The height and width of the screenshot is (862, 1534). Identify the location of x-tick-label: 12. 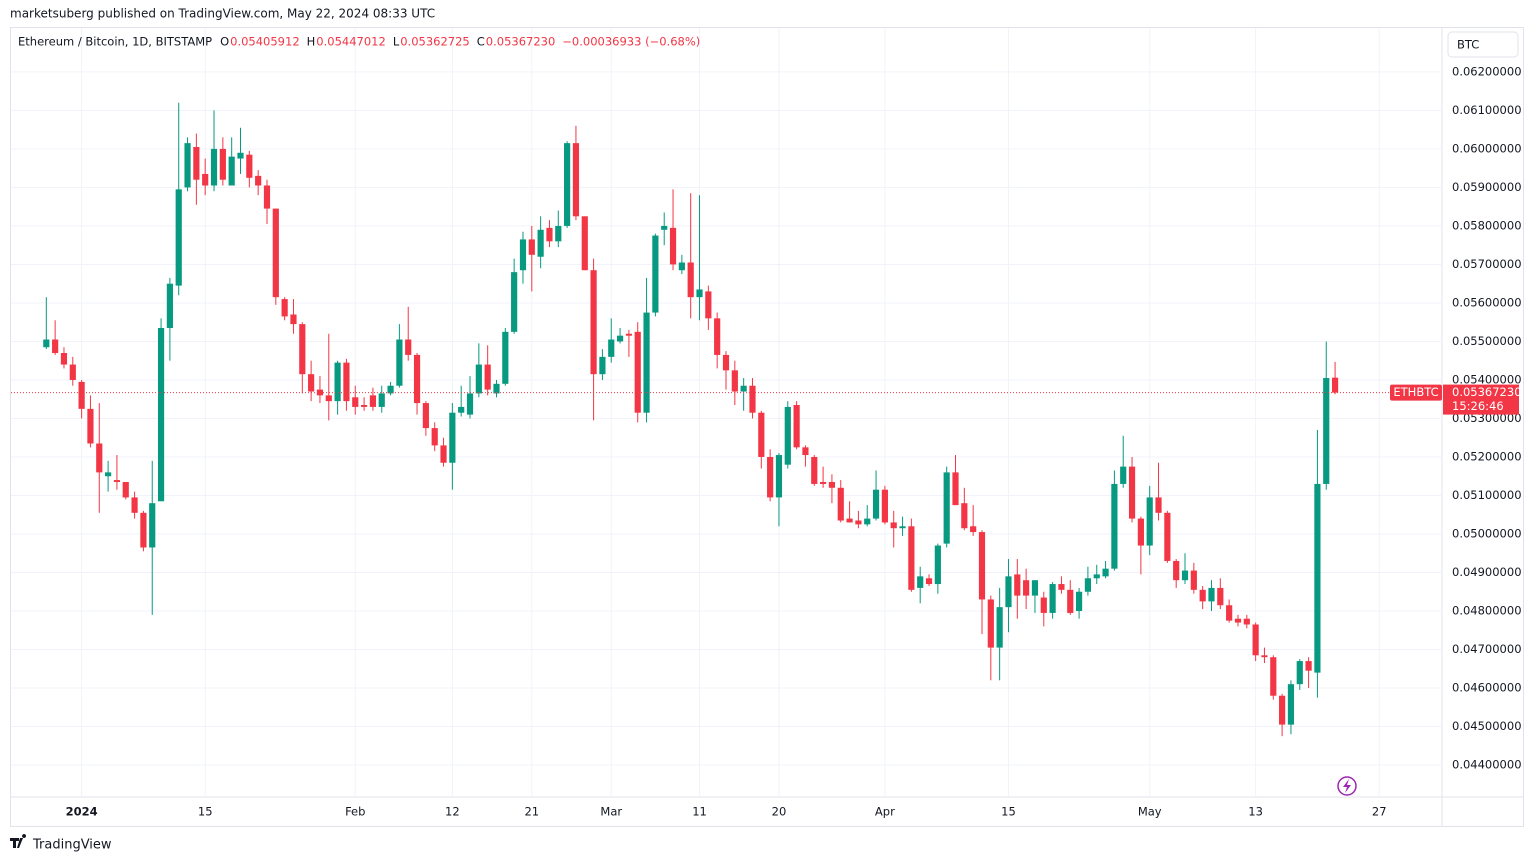
(452, 812).